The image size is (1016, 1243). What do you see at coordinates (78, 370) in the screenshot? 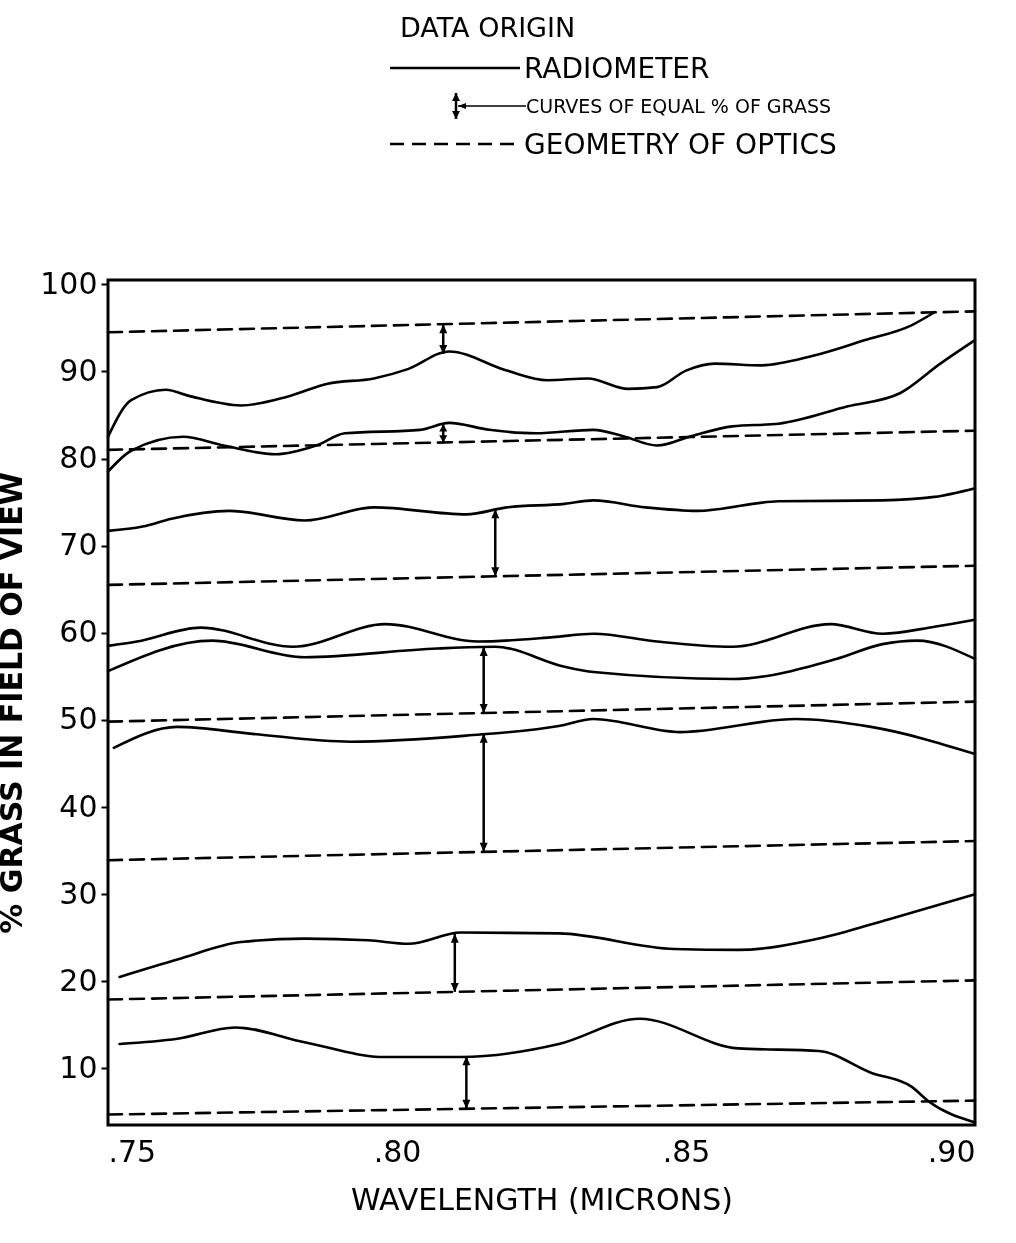
I see `y-tick-label: 90` at bounding box center [78, 370].